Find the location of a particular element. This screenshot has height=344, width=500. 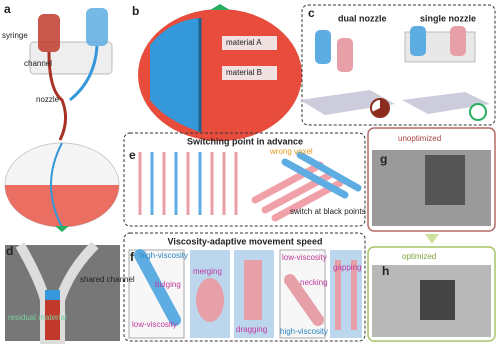

panel-c-art is located at coordinates (395, 73).